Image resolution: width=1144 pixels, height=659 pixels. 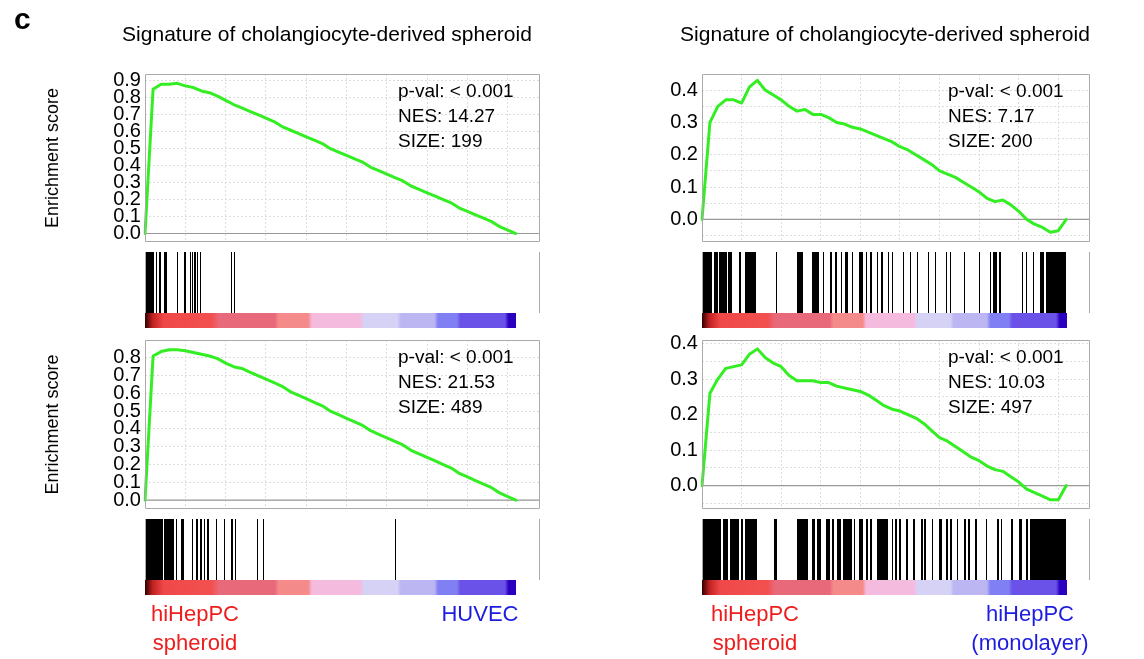 I want to click on text: HUVEC, so click(x=480, y=614).